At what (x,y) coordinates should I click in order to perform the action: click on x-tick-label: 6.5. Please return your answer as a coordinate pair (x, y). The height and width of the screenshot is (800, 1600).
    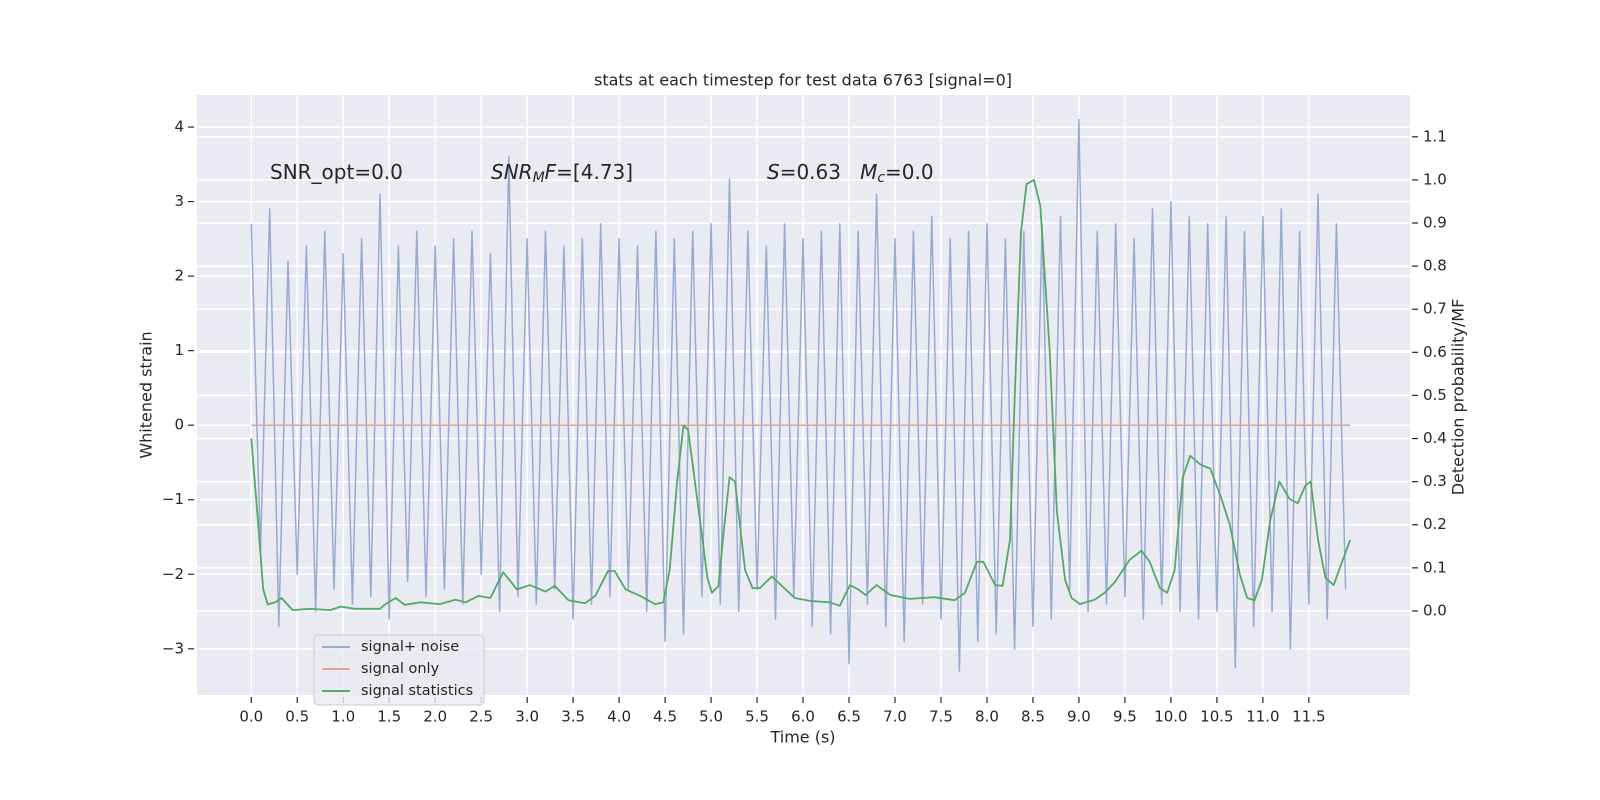
    Looking at the image, I should click on (849, 717).